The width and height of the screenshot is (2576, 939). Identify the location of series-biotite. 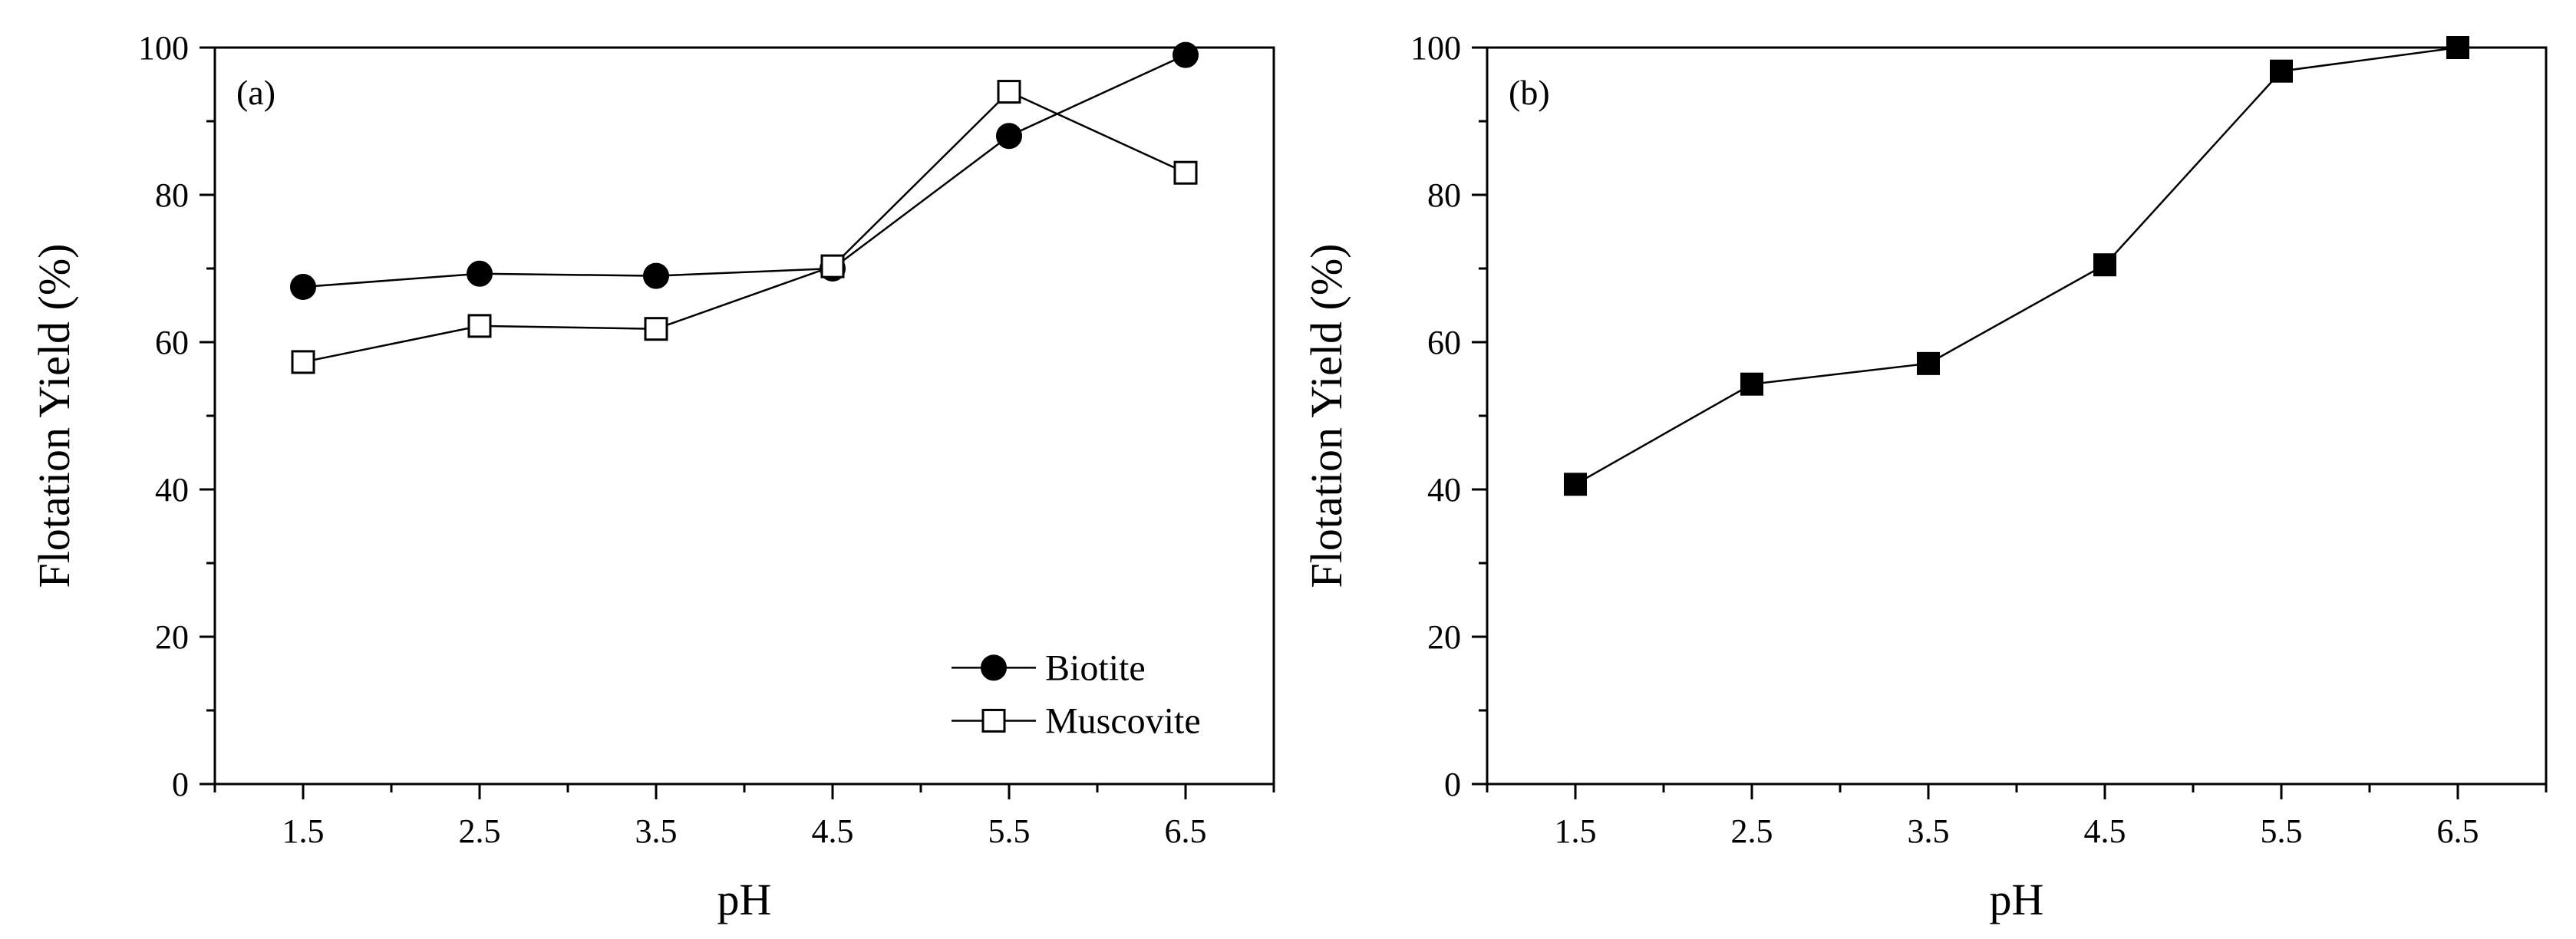
(744, 171).